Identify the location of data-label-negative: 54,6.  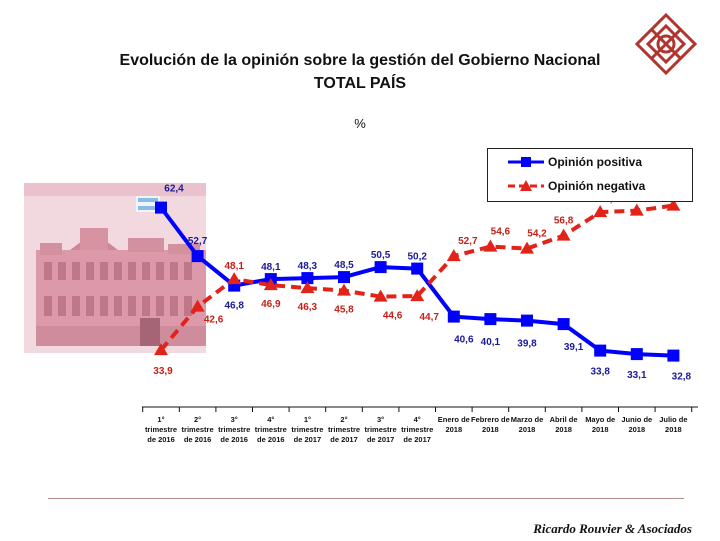
(501, 232).